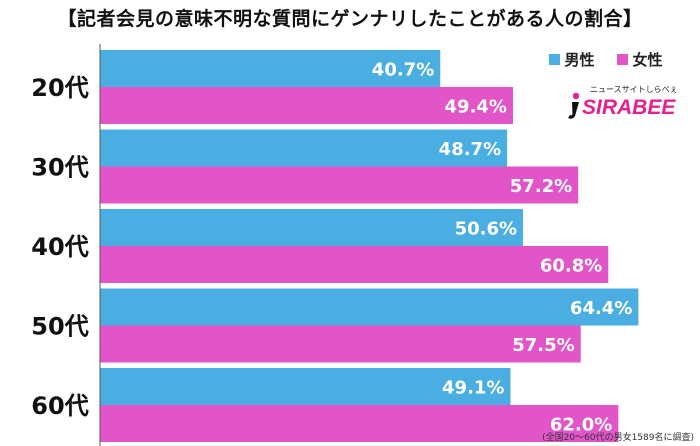  Describe the element at coordinates (541, 186) in the screenshot. I see `data-label: 57.2%` at that location.